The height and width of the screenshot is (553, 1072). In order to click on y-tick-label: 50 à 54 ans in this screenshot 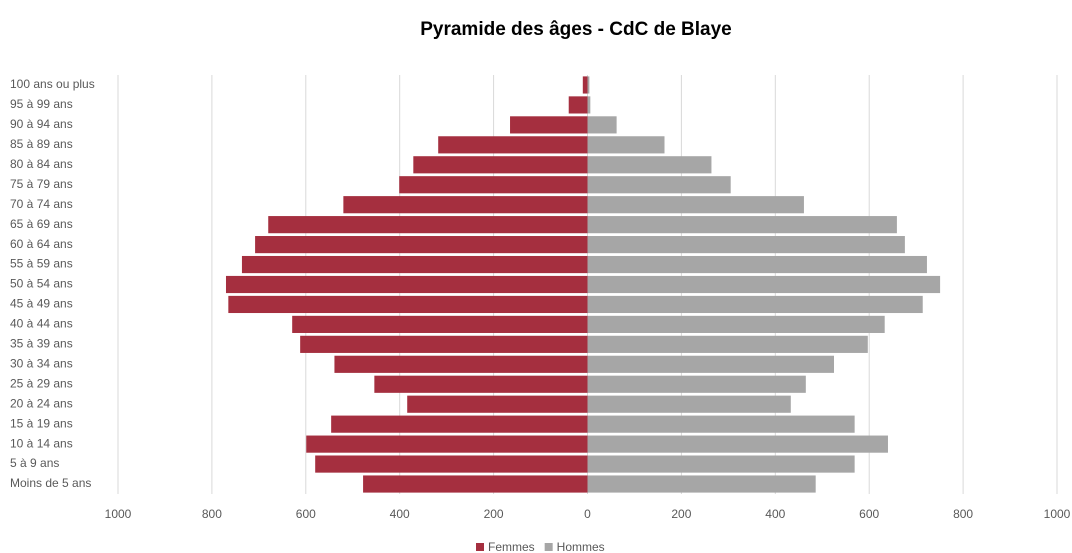, I will do `click(41, 284)`.